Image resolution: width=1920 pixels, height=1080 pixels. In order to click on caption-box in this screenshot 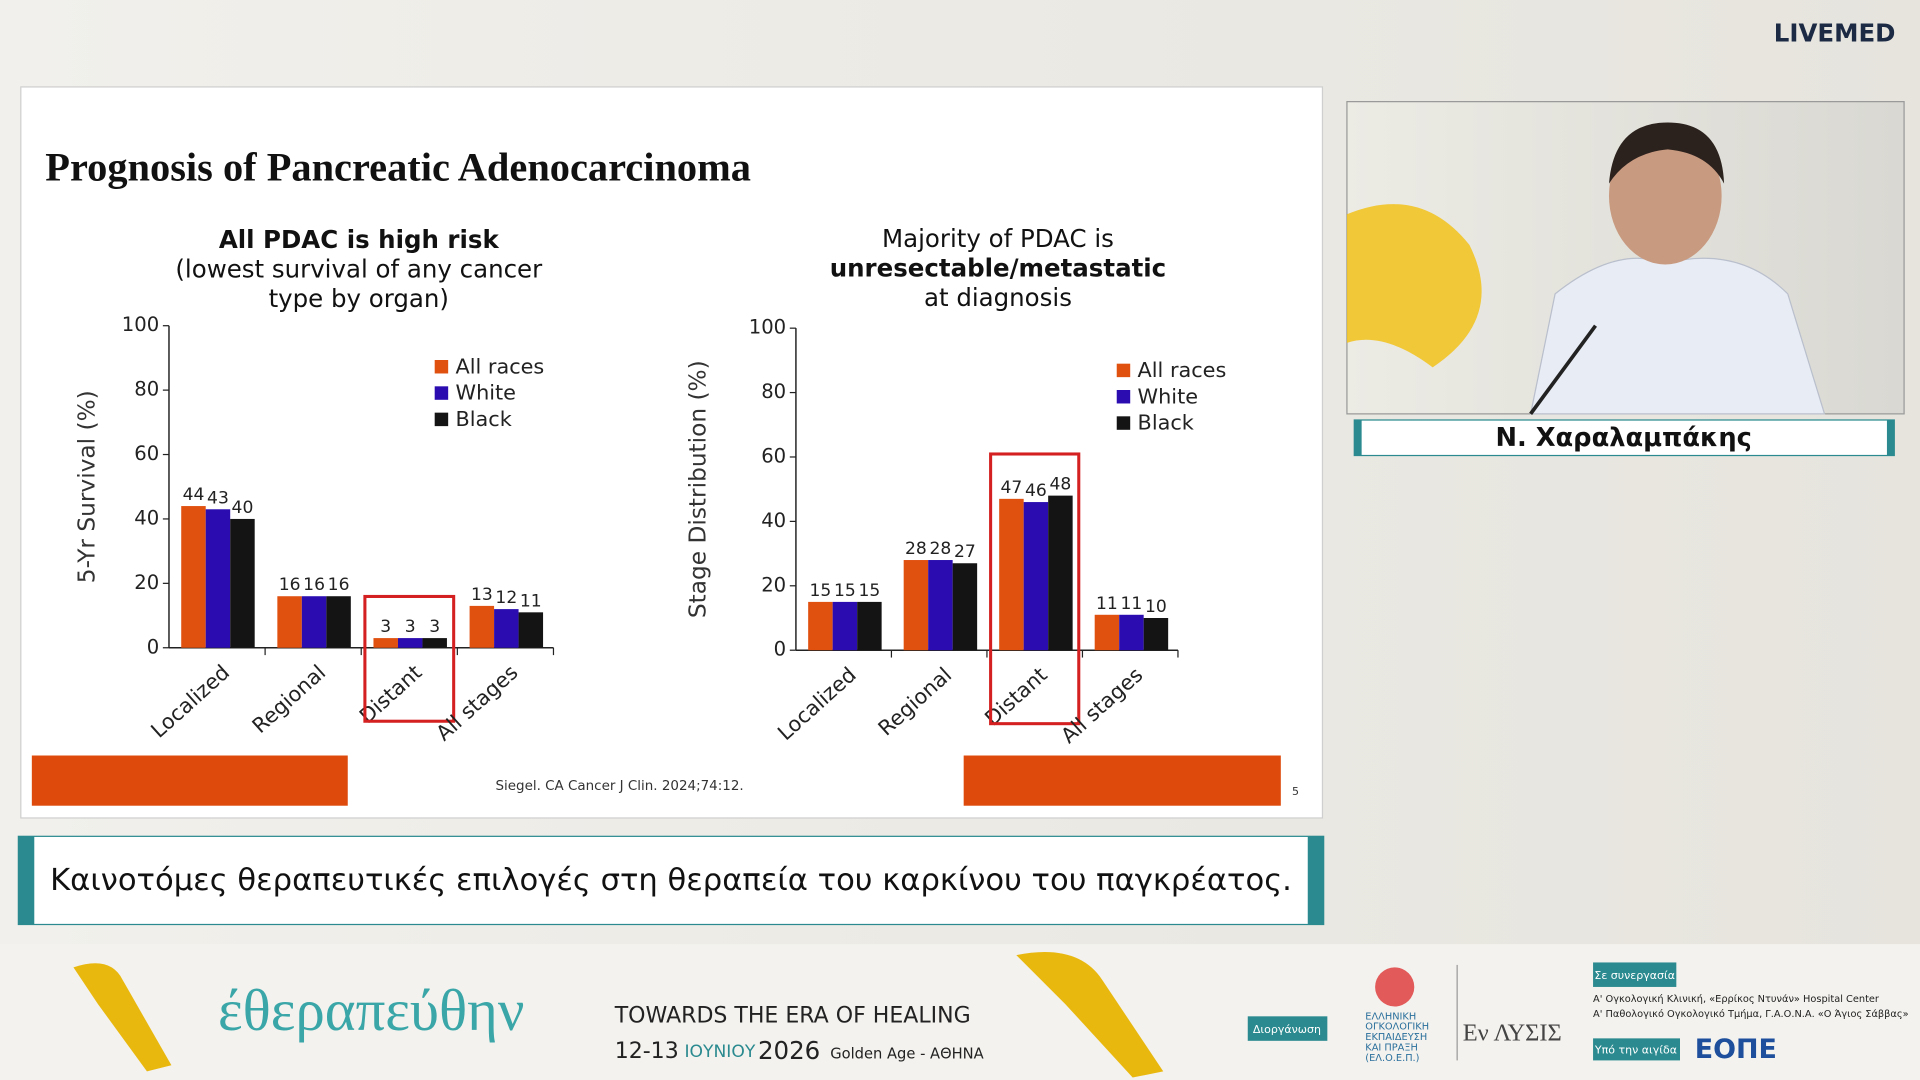, I will do `click(671, 880)`.